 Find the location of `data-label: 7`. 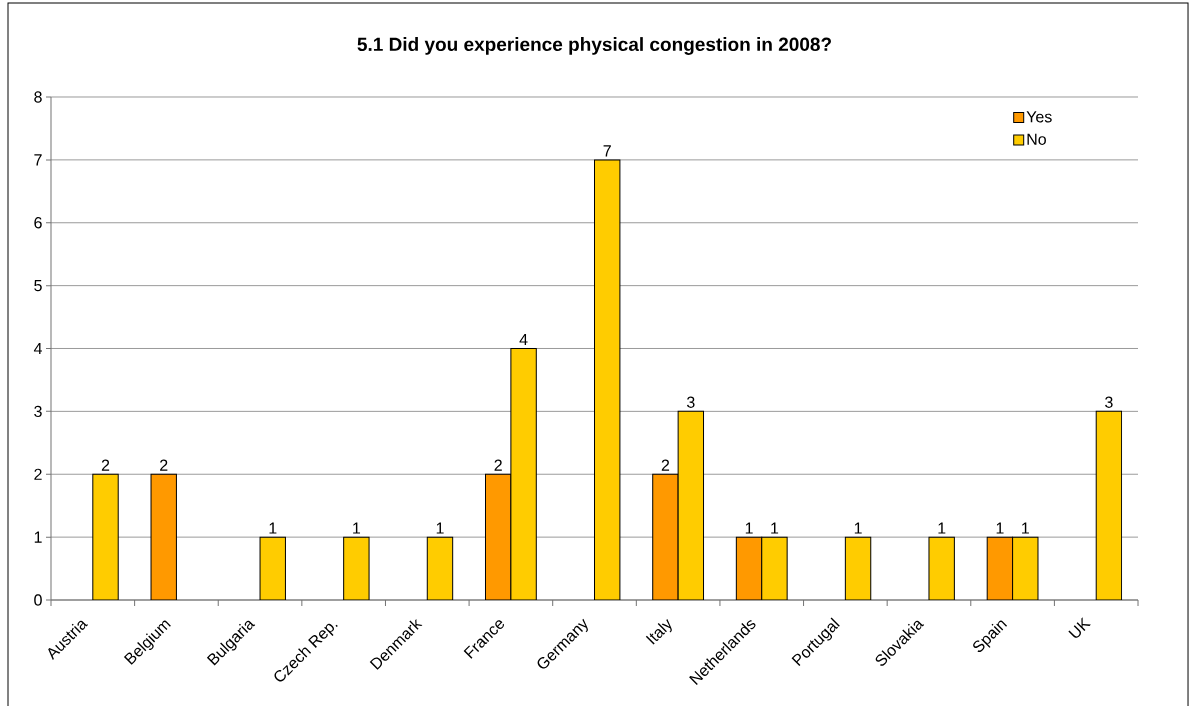

data-label: 7 is located at coordinates (607, 151).